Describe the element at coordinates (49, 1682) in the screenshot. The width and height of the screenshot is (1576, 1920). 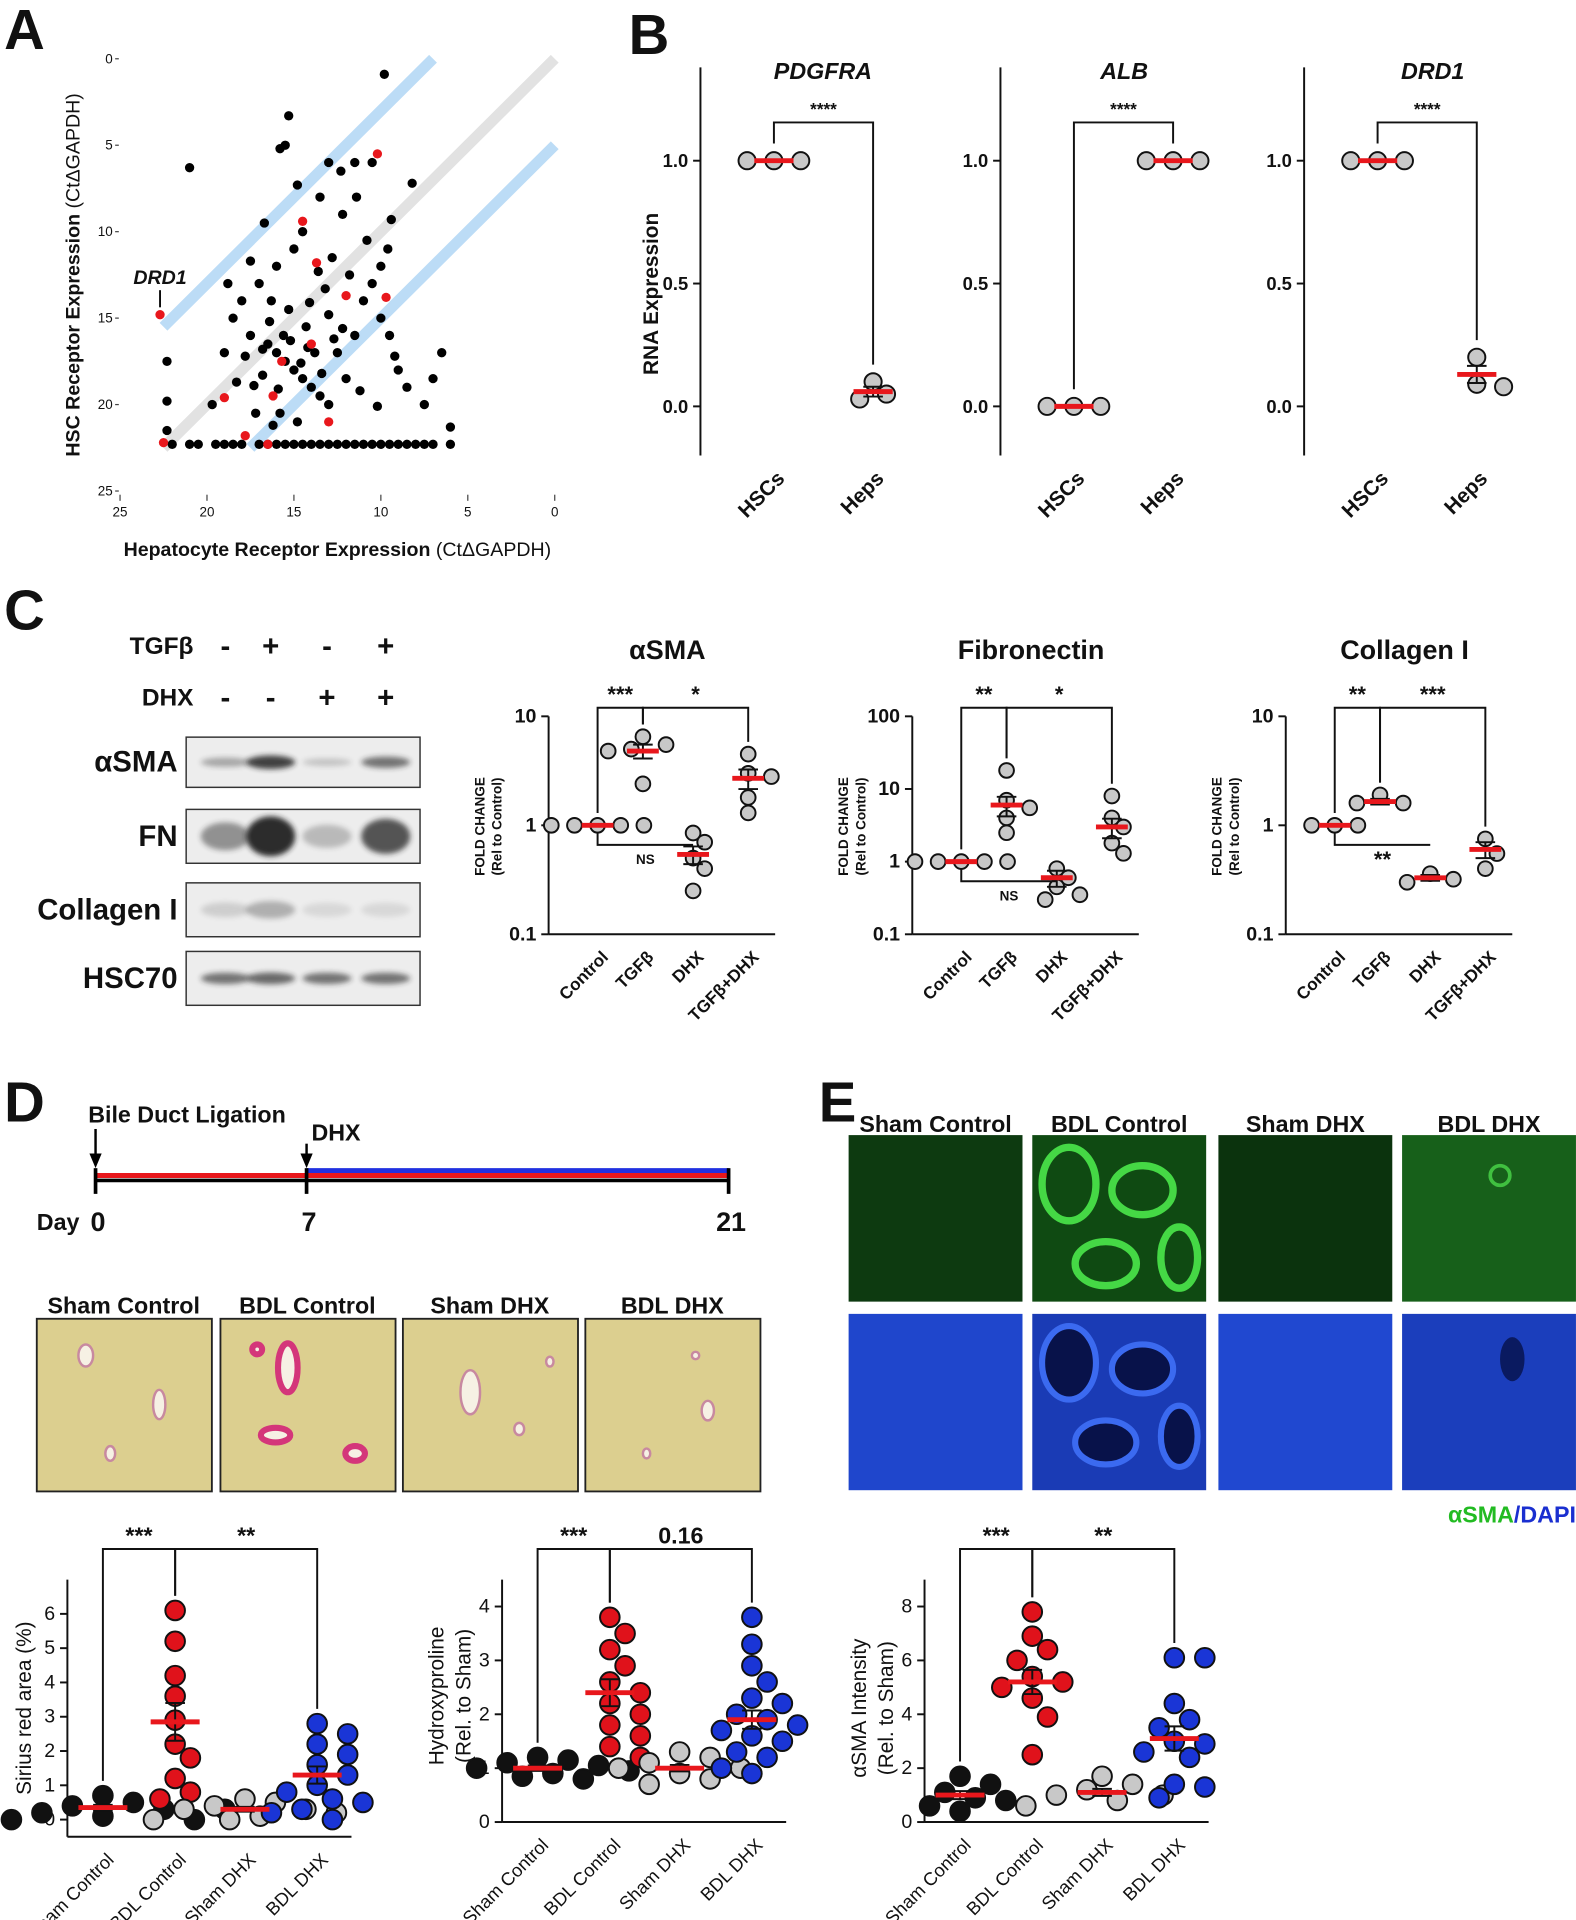
I see `y-tick-label: 4` at that location.